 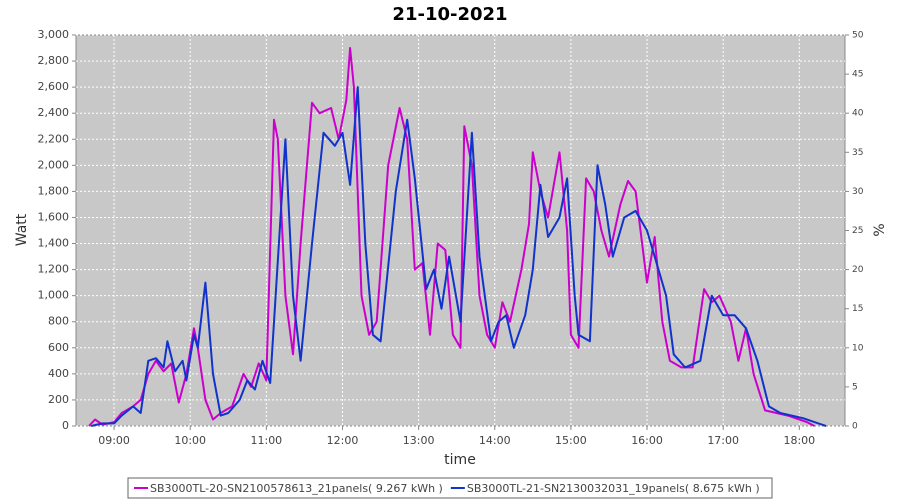 What do you see at coordinates (858, 114) in the screenshot?
I see `y2-tick-label: 40` at bounding box center [858, 114].